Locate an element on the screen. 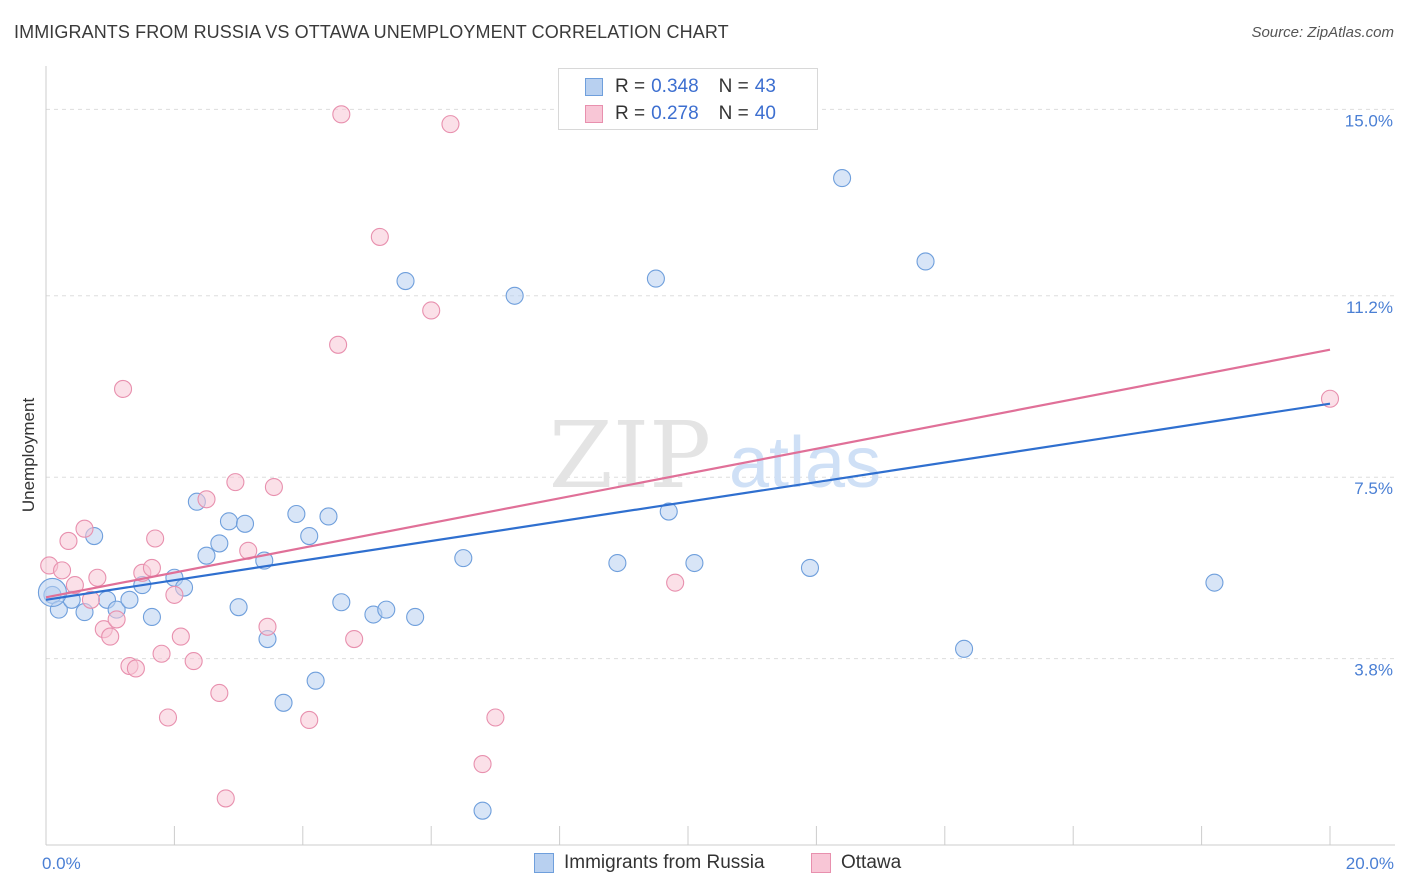 The width and height of the screenshot is (1406, 892). y-axis-label: Unemployment is located at coordinates (28, 455).